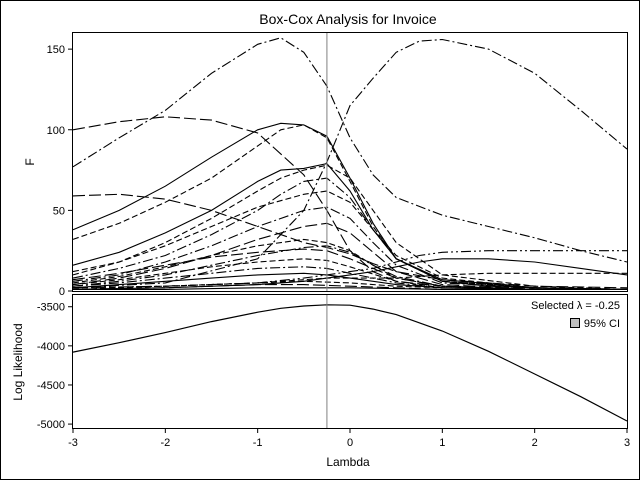 This screenshot has height=480, width=640. Describe the element at coordinates (575, 306) in the screenshot. I see `legend-selected-lambda: Selected λ = -0.25` at that location.